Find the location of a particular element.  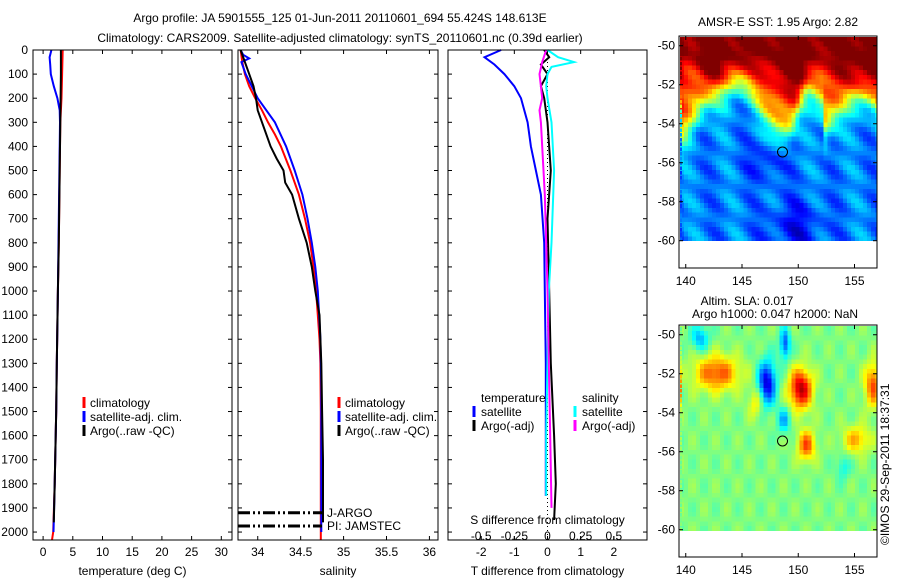

y-tick-label: 0 is located at coordinates (24, 50).